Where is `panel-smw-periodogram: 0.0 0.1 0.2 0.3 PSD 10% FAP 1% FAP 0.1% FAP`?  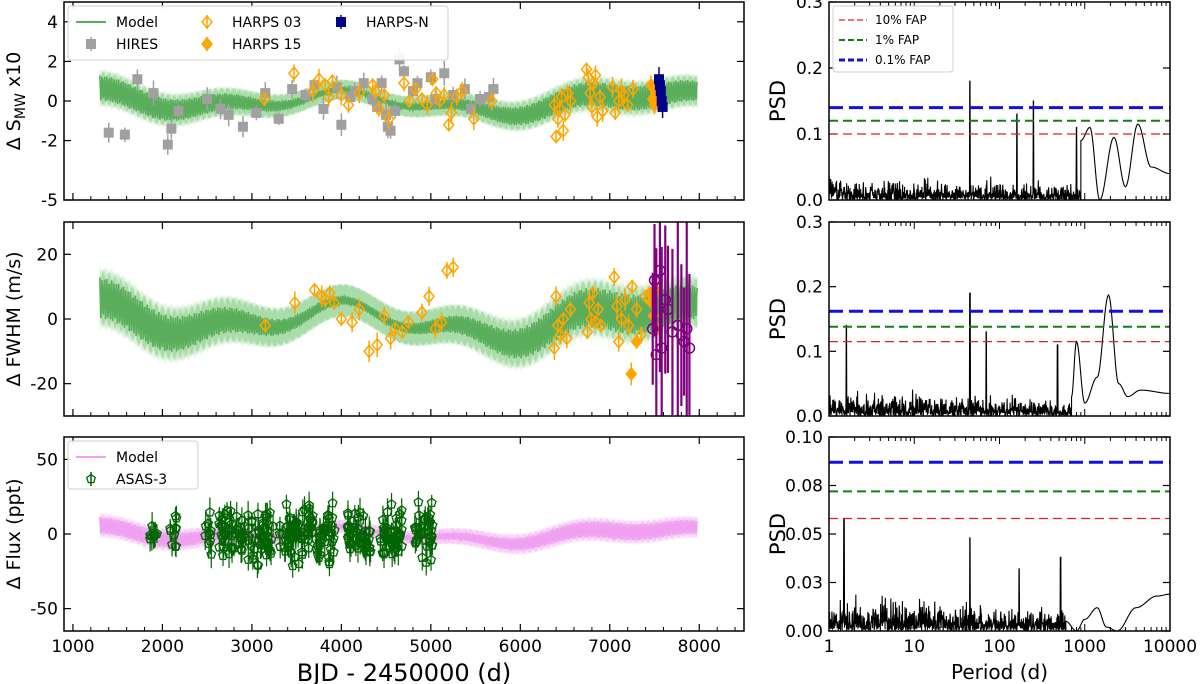 panel-smw-periodogram: 0.0 0.1 0.2 0.3 PSD 10% FAP 1% FAP 0.1% FAP is located at coordinates (968, 105).